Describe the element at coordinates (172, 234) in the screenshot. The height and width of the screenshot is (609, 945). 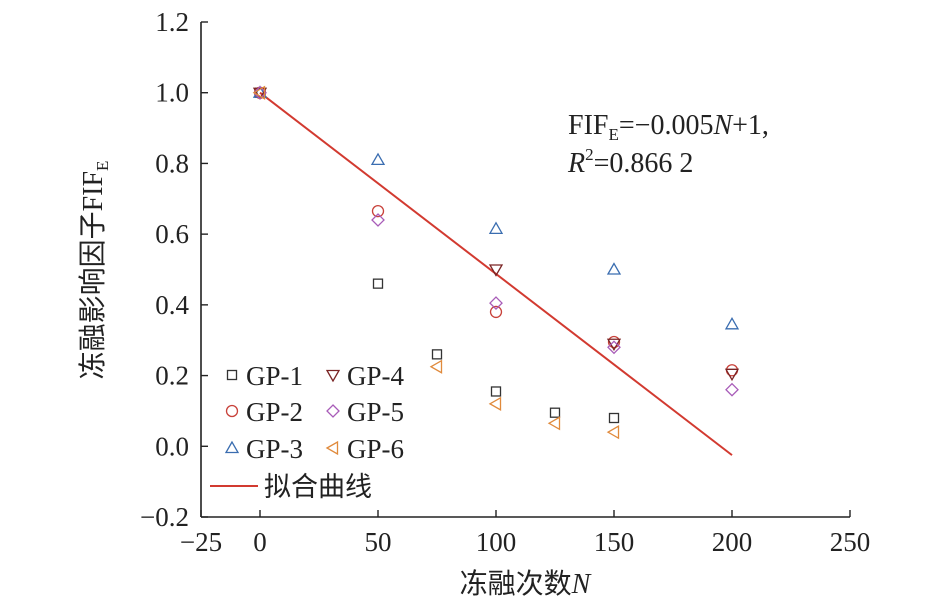
I see `y-tick-label: 0.6` at that location.